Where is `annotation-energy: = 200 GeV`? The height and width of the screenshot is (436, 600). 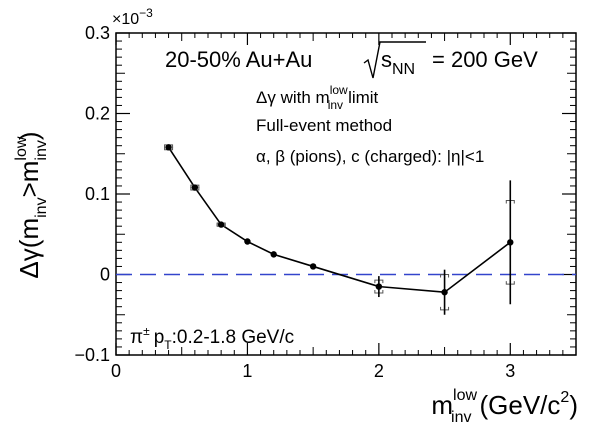
annotation-energy: = 200 GeV is located at coordinates (485, 59).